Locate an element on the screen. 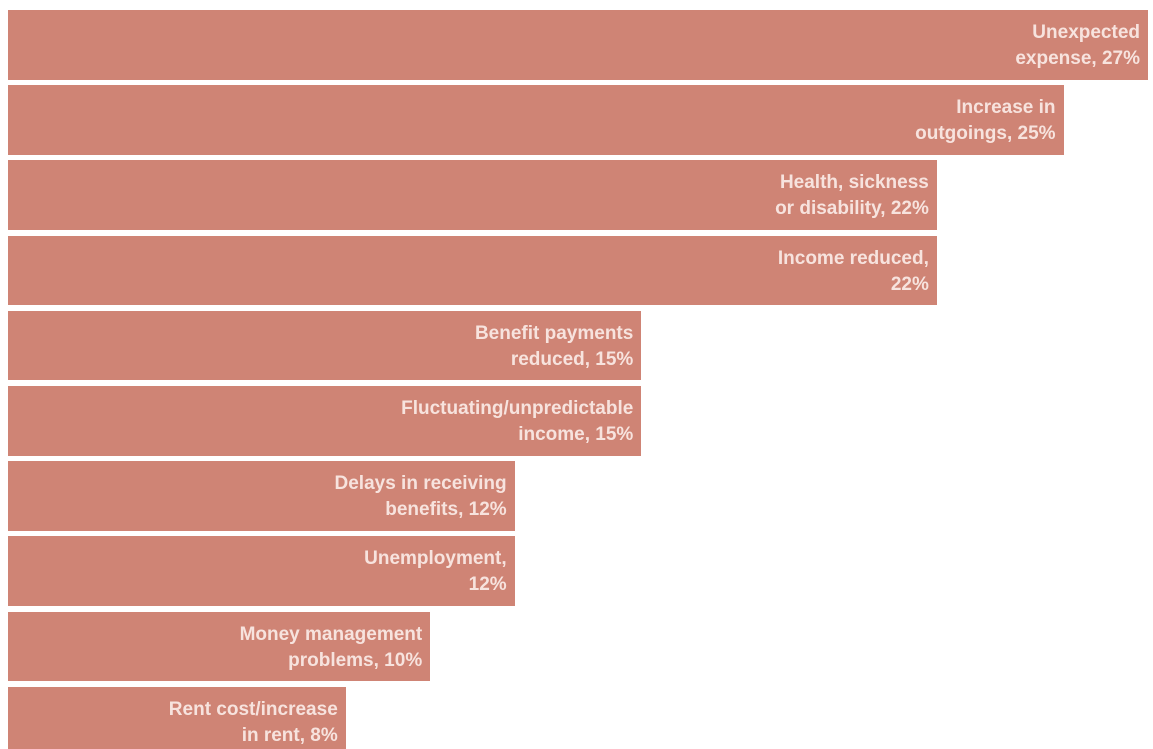  bar: Income reduced, 22% is located at coordinates (472, 270).